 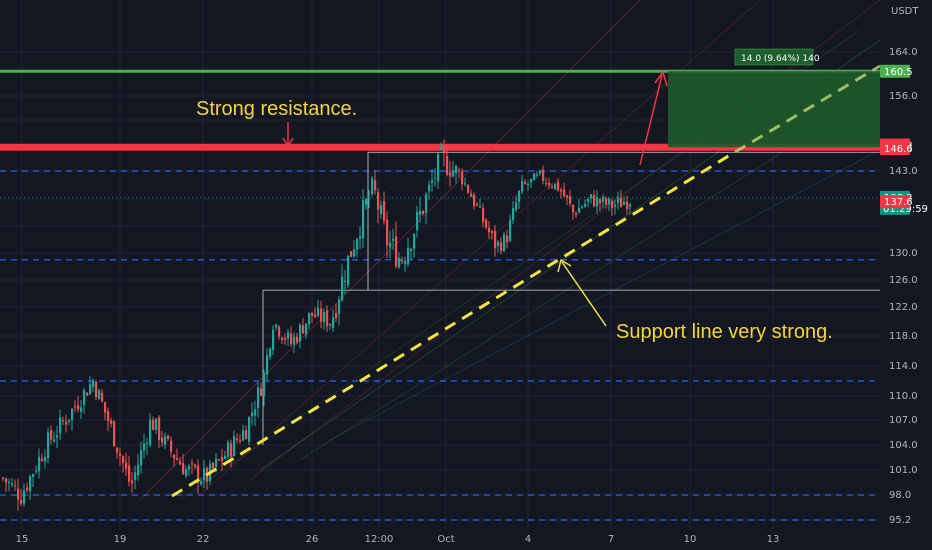 What do you see at coordinates (903, 420) in the screenshot?
I see `price-tick-label: 107.0` at bounding box center [903, 420].